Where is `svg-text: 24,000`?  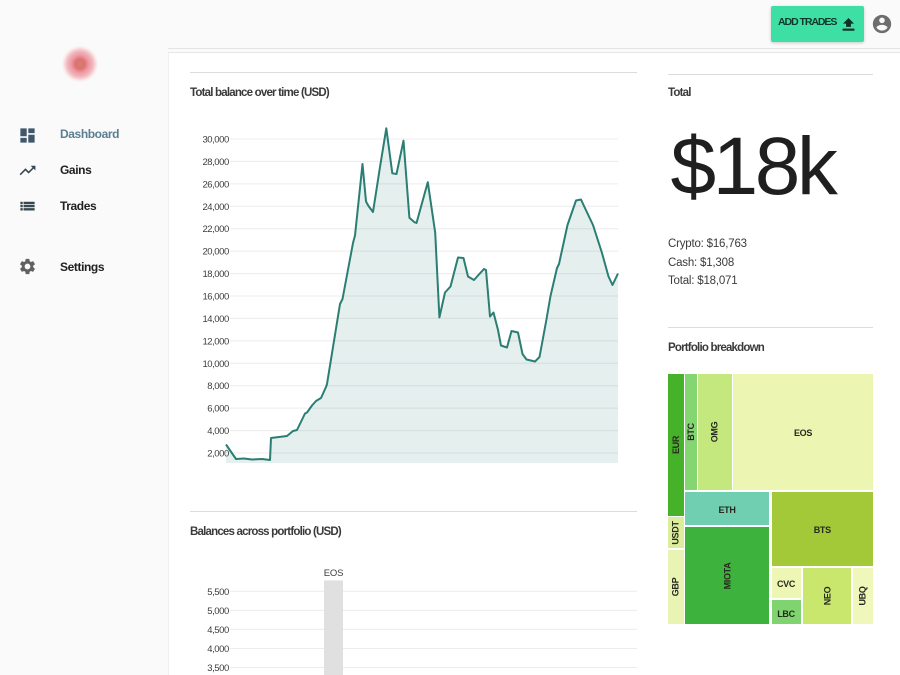
svg-text: 24,000 is located at coordinates (215, 207).